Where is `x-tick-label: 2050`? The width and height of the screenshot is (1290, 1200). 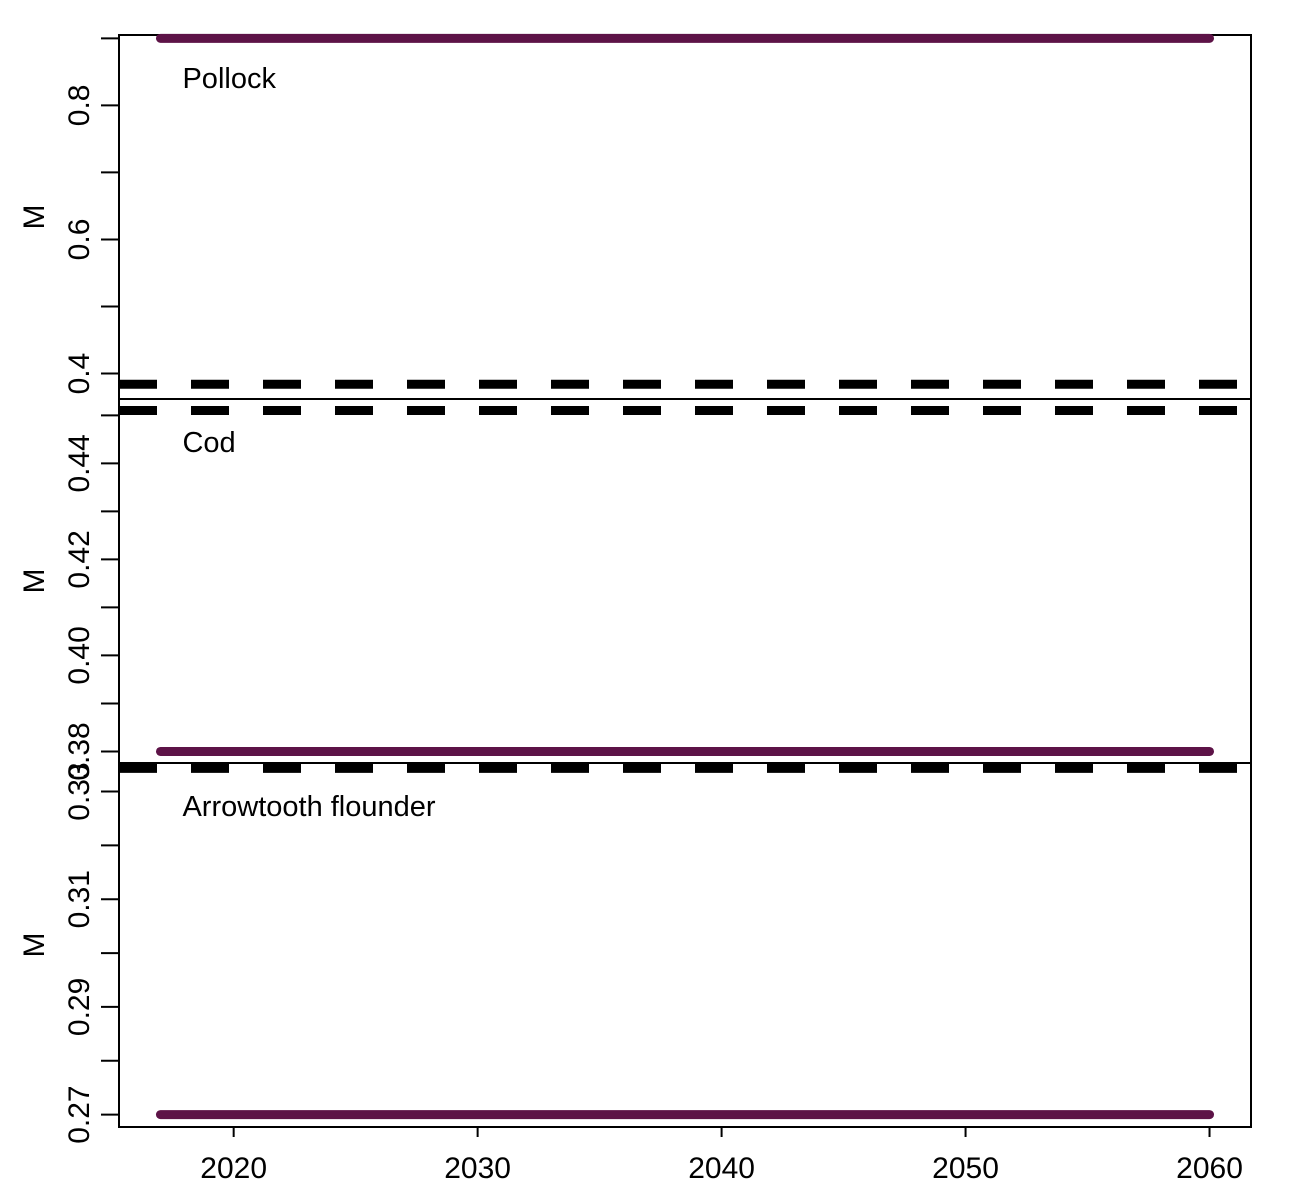 x-tick-label: 2050 is located at coordinates (965, 1168).